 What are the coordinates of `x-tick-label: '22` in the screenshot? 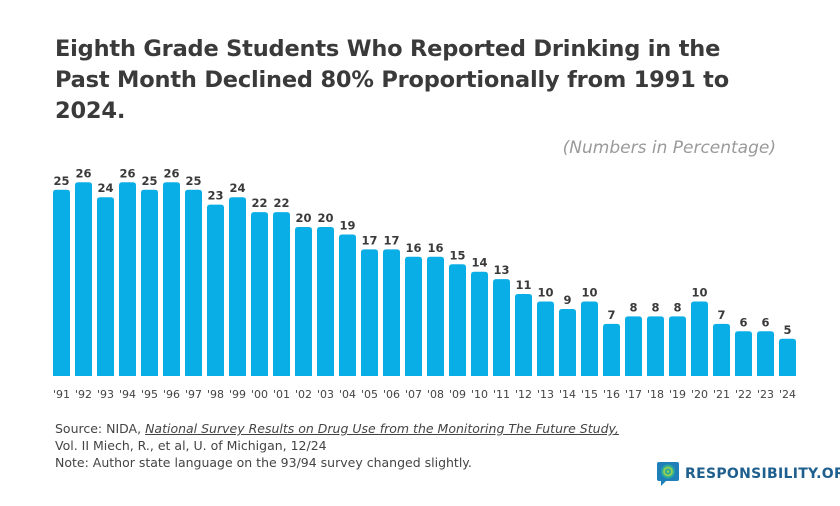 It's located at (743, 394).